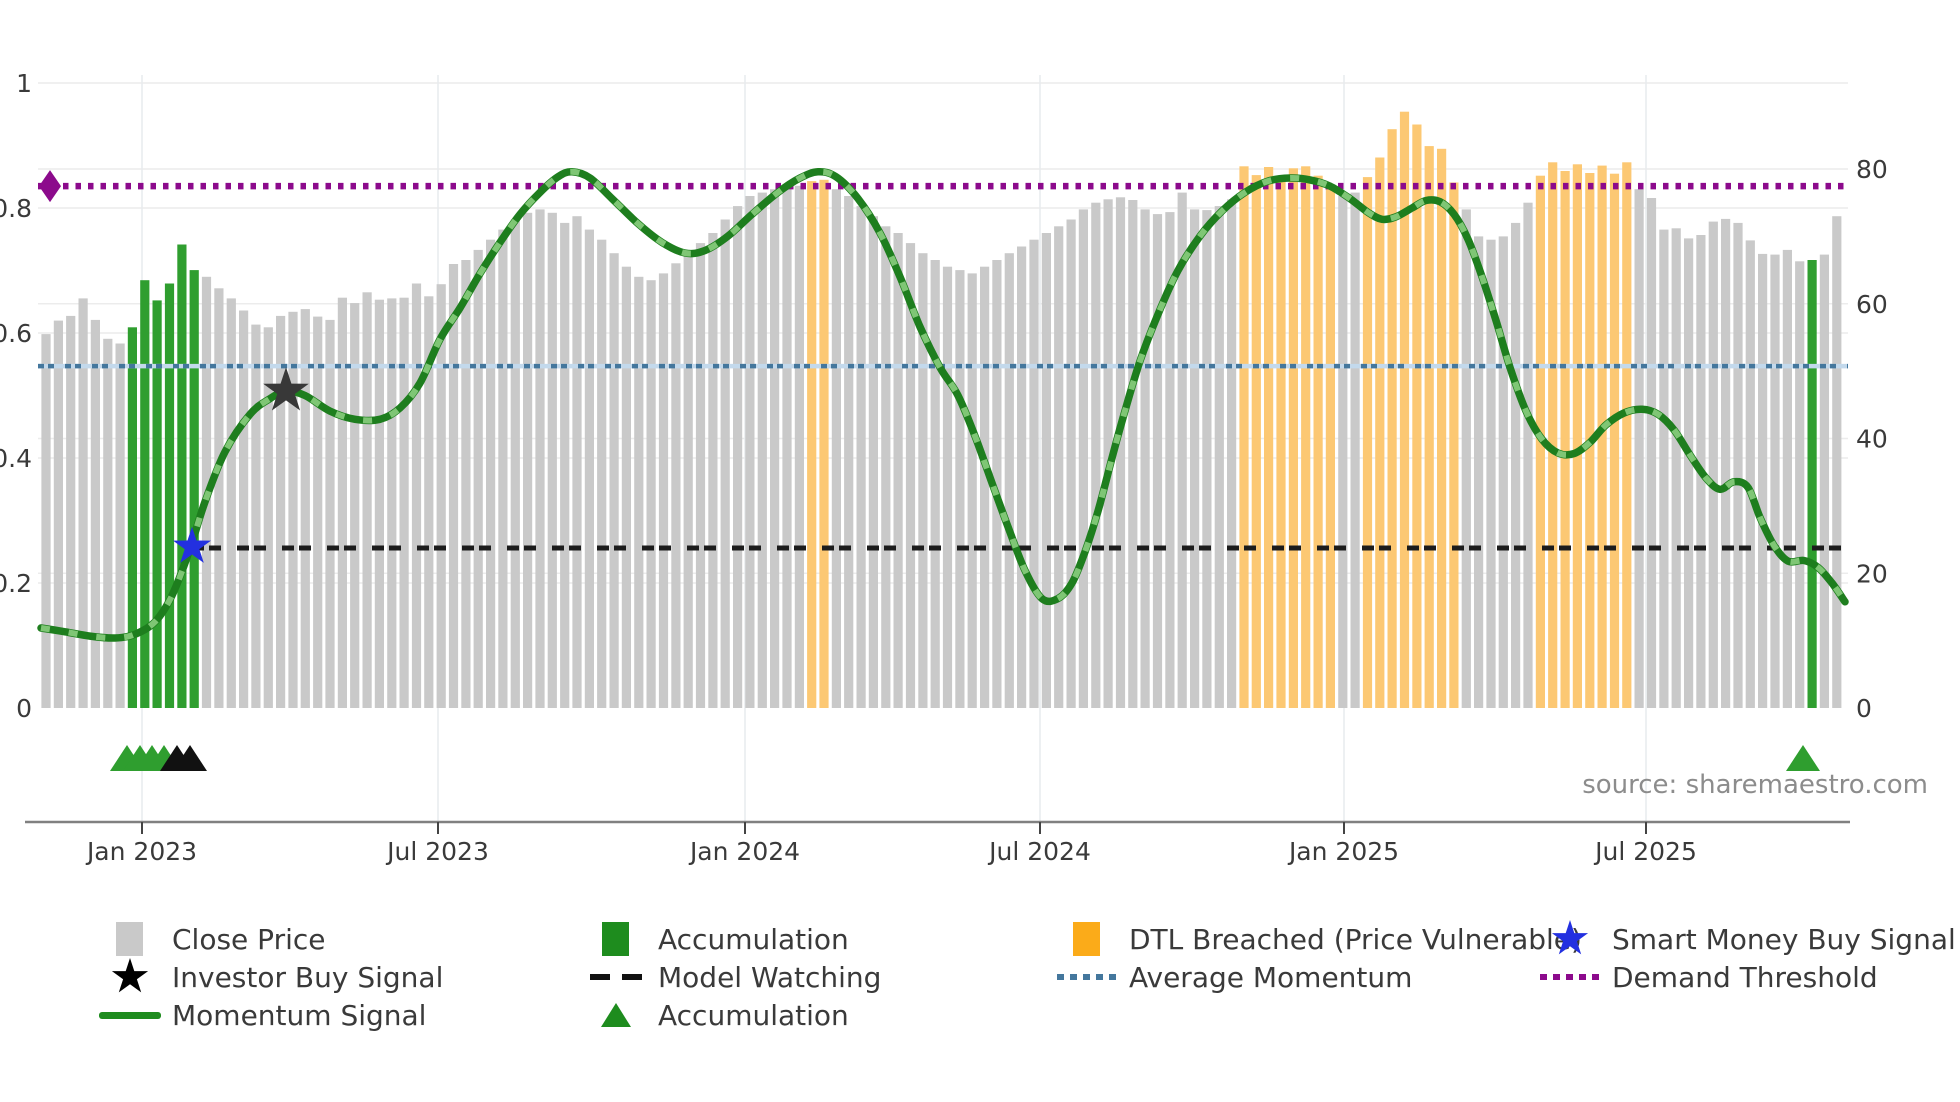 The image size is (1960, 1102). Describe the element at coordinates (16, 583) in the screenshot. I see `left-axis-tick-label: 0.2` at that location.